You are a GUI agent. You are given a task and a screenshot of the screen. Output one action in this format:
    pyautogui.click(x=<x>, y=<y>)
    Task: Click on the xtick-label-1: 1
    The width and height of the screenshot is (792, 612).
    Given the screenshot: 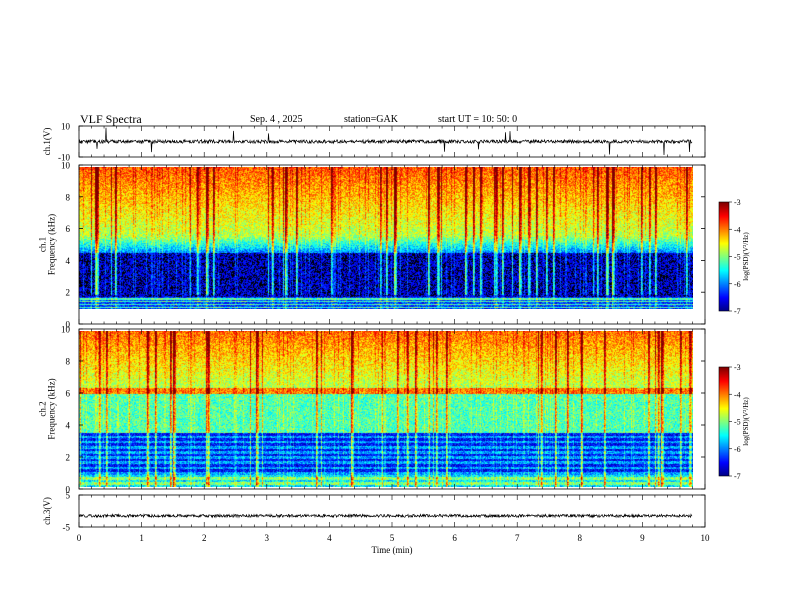 What is the action you would take?
    pyautogui.click(x=141, y=538)
    